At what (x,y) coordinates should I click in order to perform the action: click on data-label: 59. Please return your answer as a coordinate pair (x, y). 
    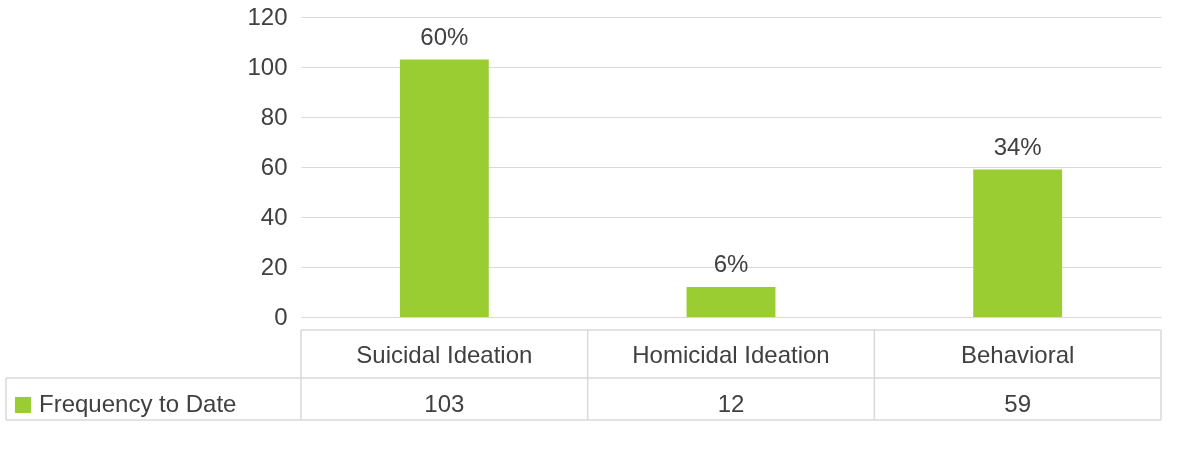
    Looking at the image, I should click on (1018, 403).